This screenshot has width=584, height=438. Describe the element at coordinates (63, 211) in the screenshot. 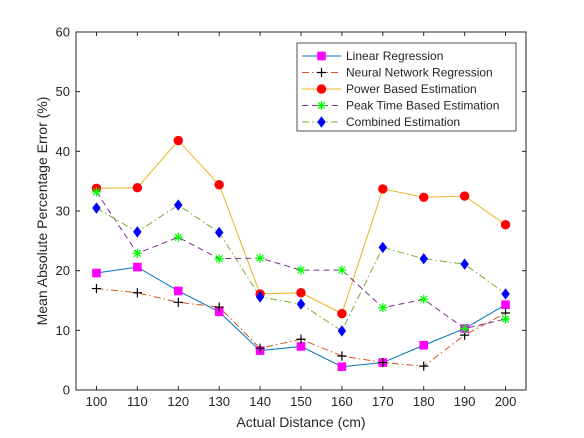

I see `y-tick-label: 30` at that location.